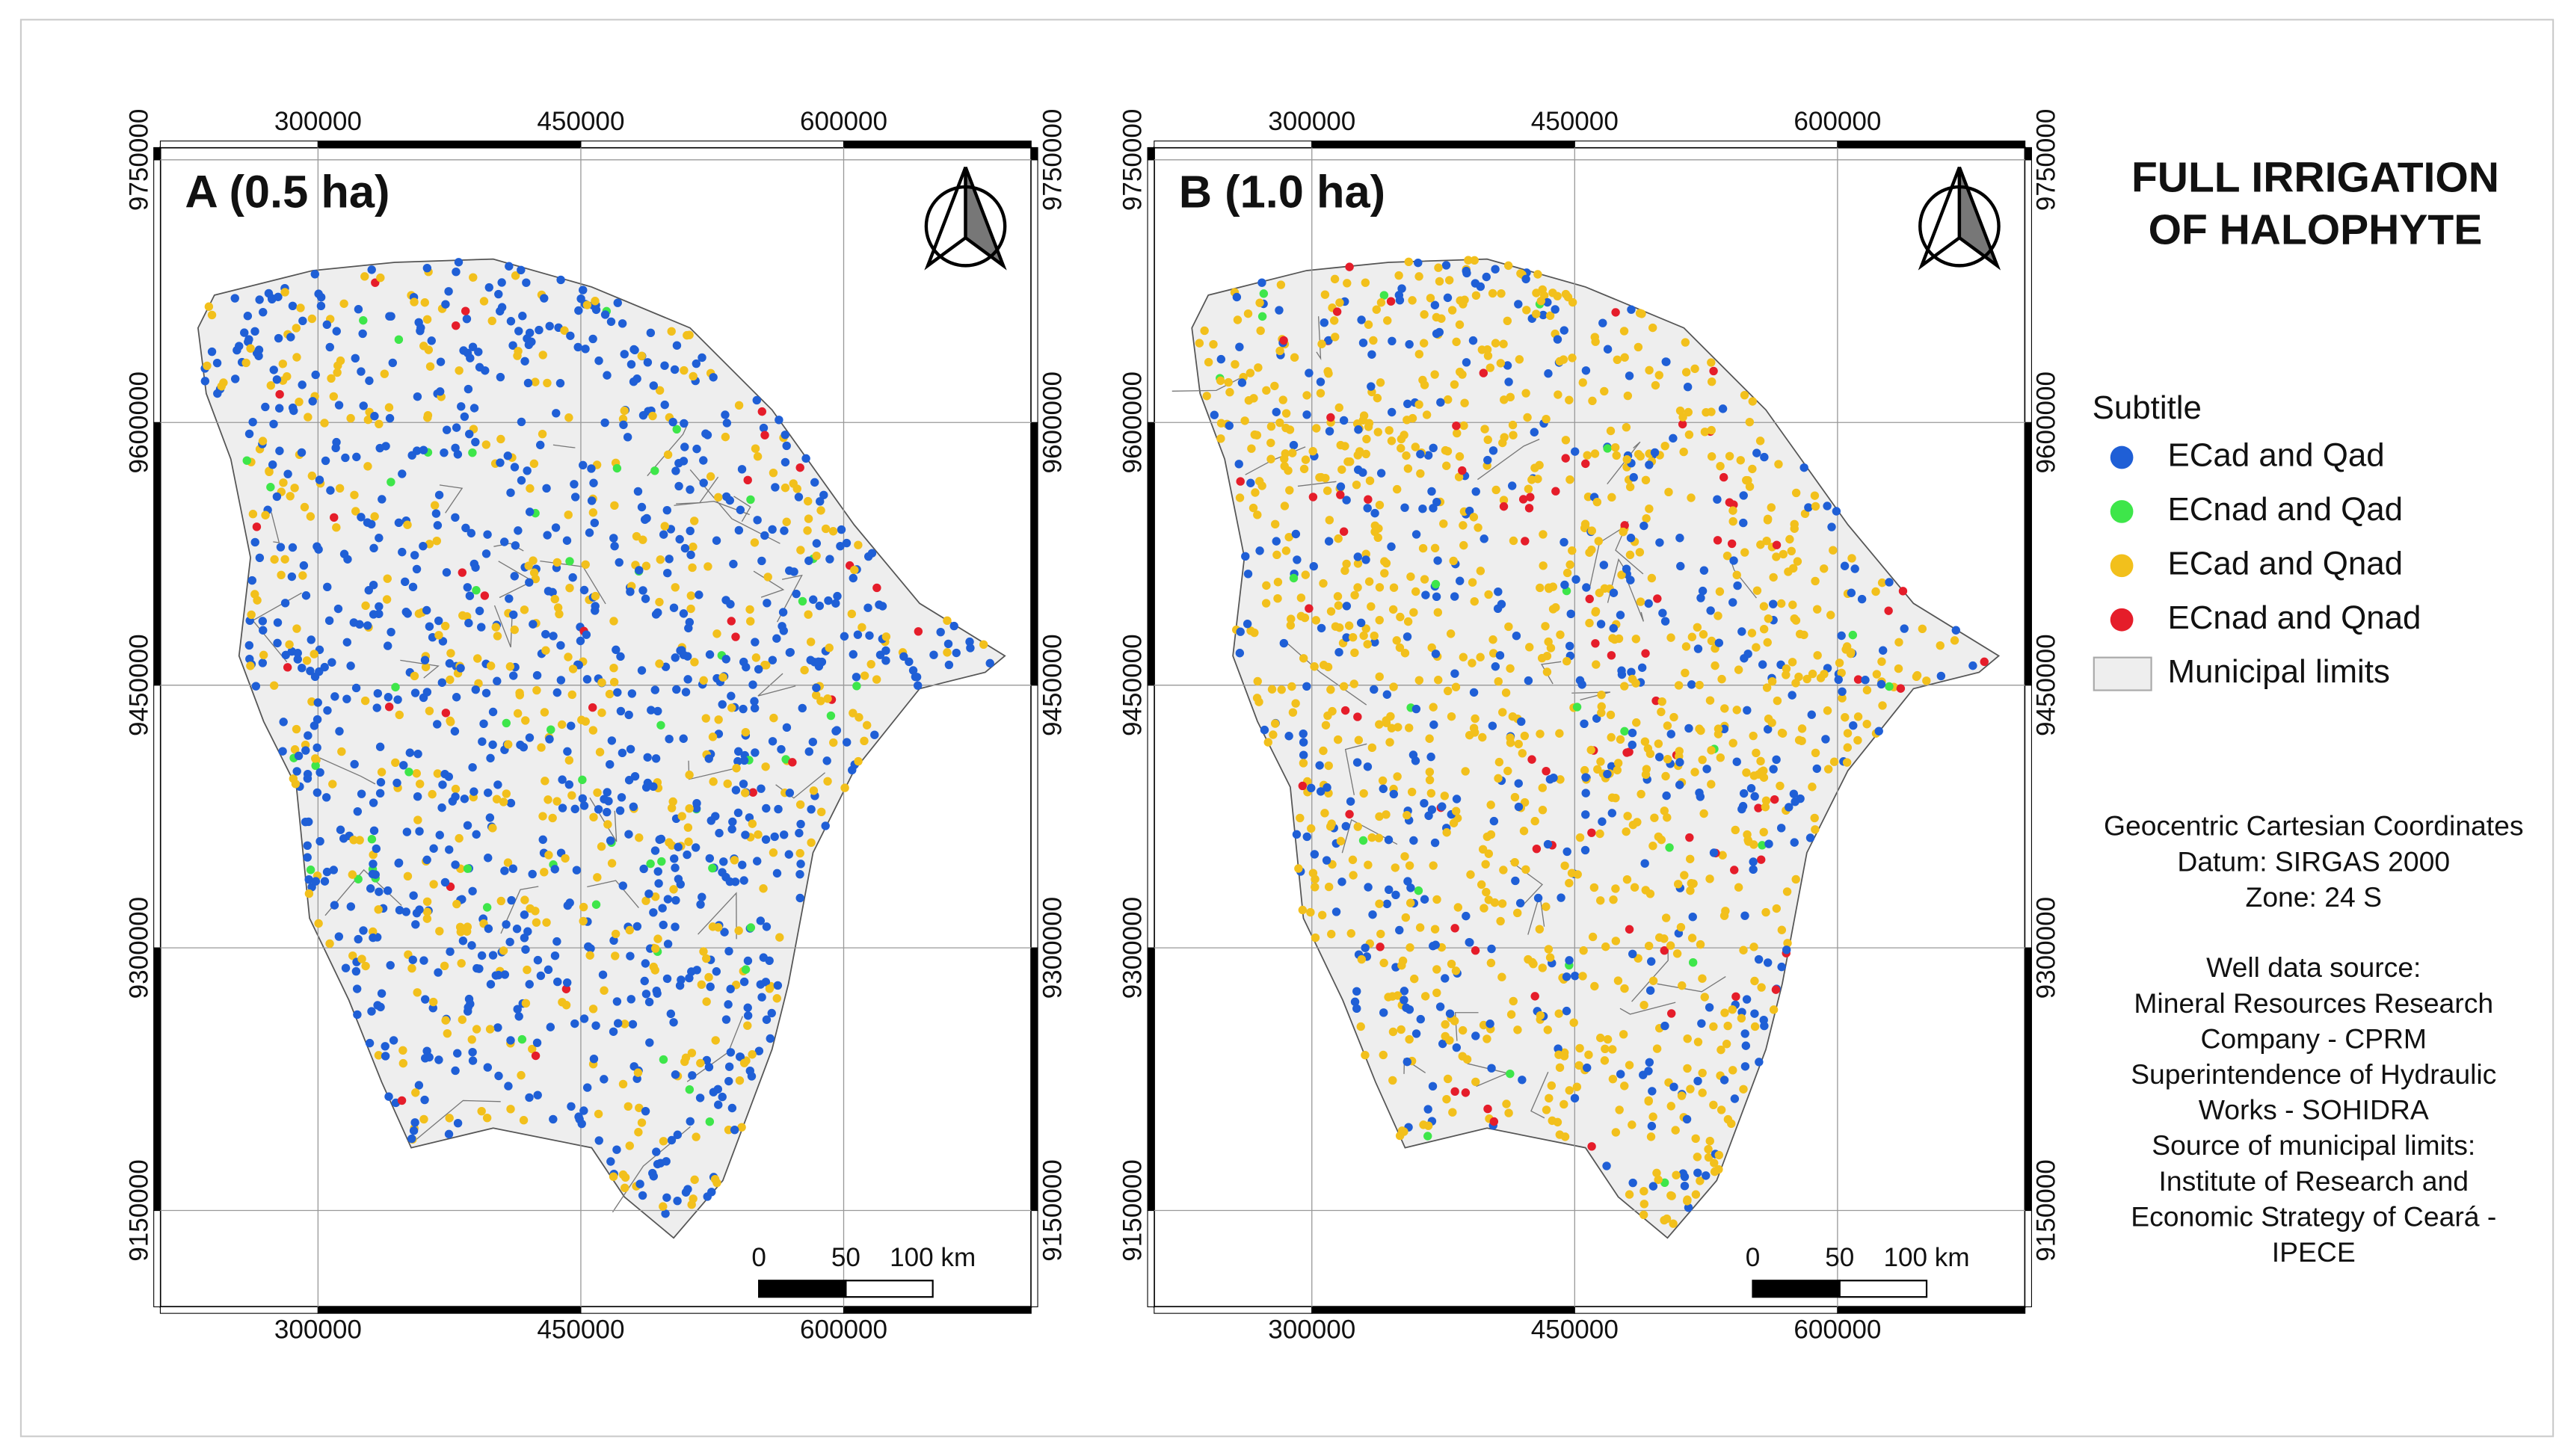 This screenshot has width=2574, height=1456. Describe the element at coordinates (138, 685) in the screenshot. I see `y-tick-label: 9450000` at that location.